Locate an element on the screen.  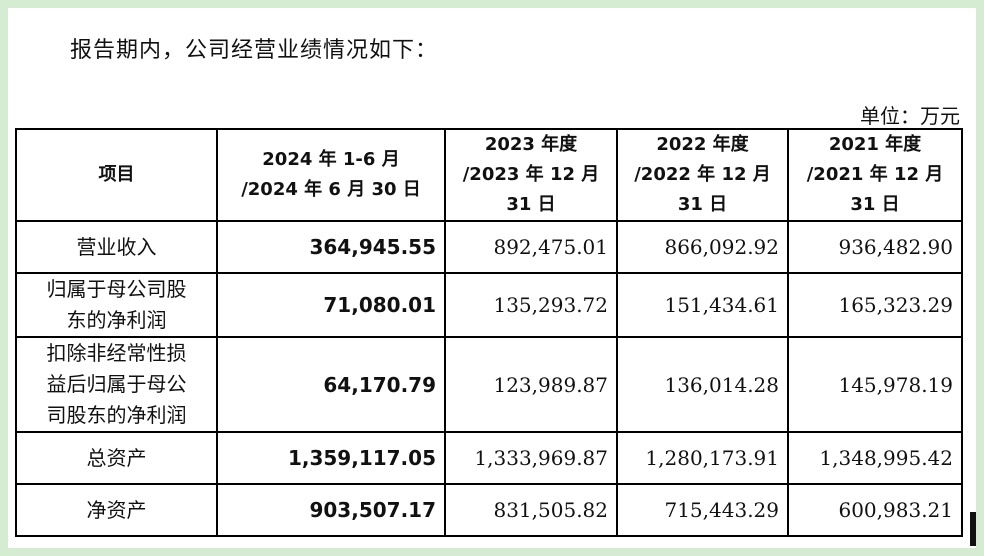
row-label: 总资产 is located at coordinates (116, 458).